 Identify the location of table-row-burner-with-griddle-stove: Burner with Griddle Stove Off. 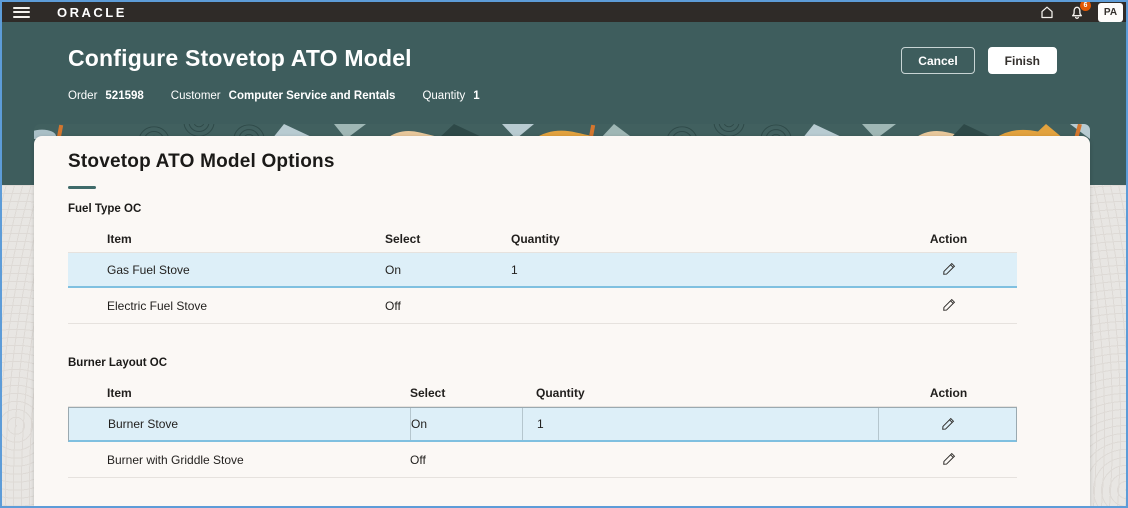
(542, 460).